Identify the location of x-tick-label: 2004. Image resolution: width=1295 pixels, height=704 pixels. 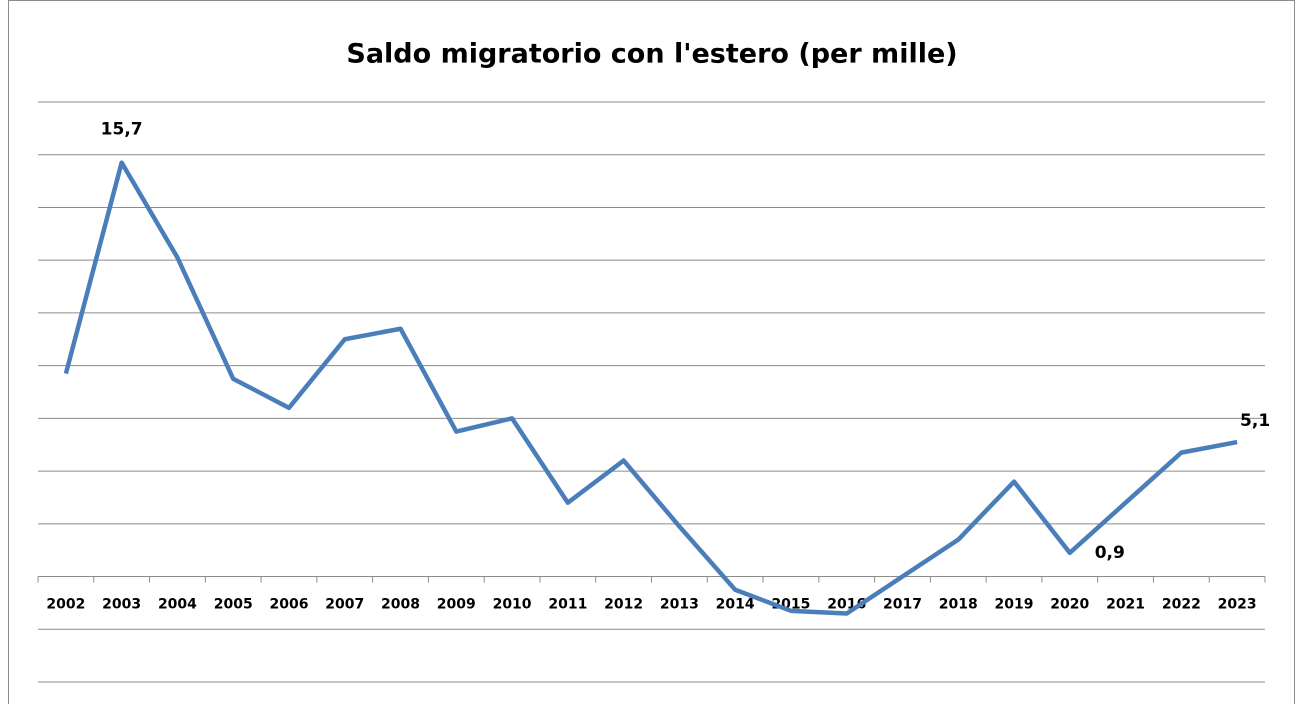
(177, 605).